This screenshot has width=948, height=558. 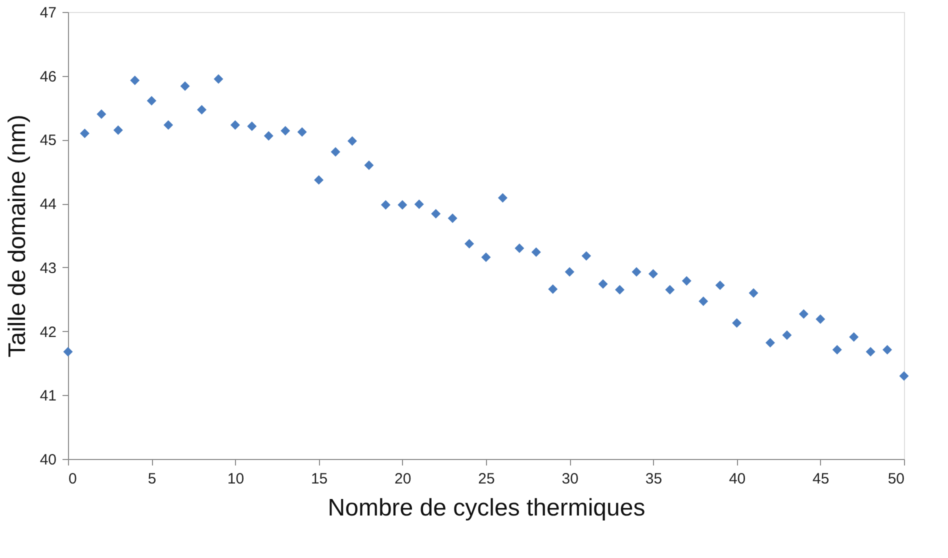 What do you see at coordinates (48, 77) in the screenshot?
I see `y-tick-label: 46` at bounding box center [48, 77].